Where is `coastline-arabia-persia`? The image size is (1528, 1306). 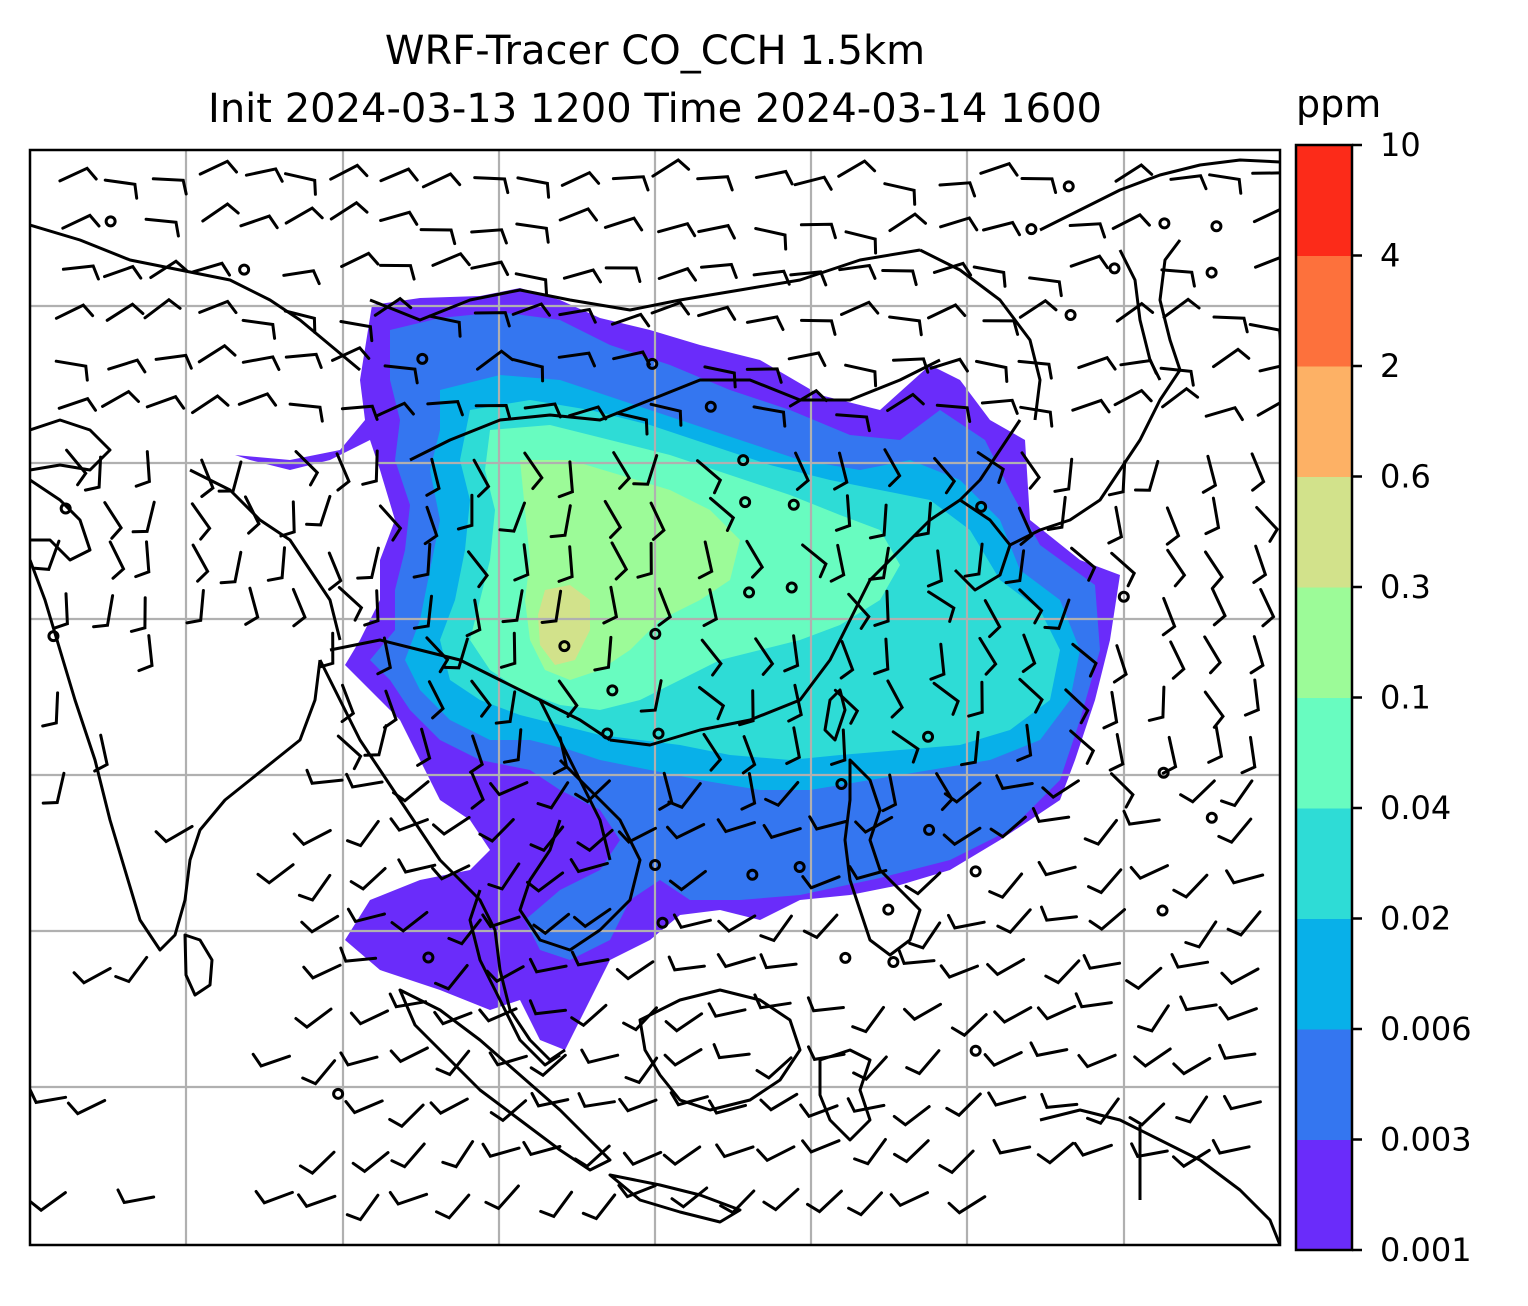 coastline-arabia-persia is located at coordinates (71, 445).